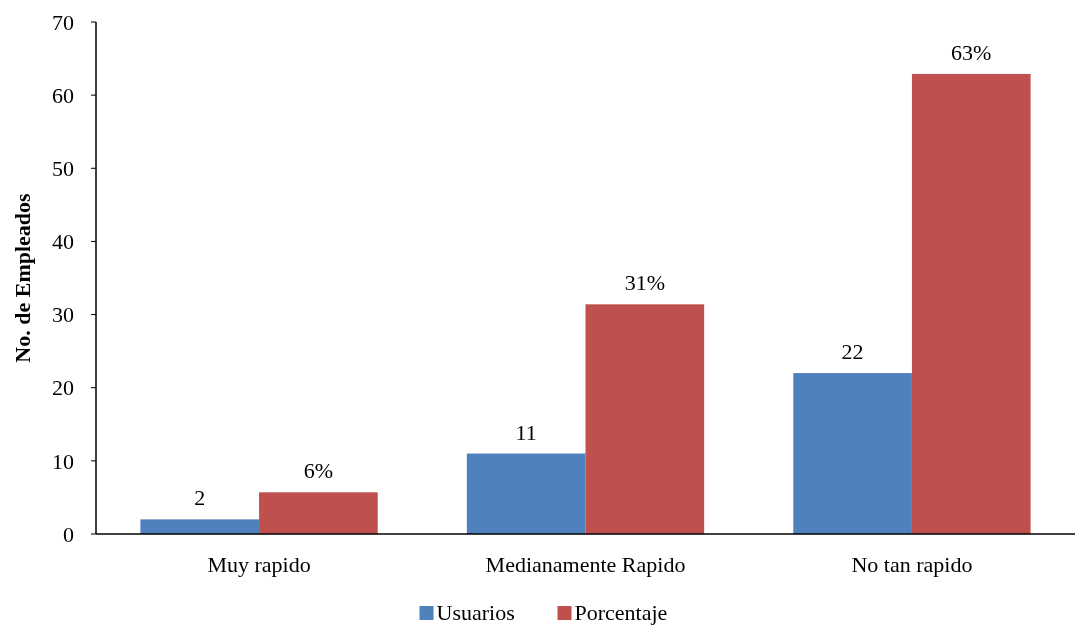  I want to click on x-tick-label: Medianamente Rapido, so click(585, 564).